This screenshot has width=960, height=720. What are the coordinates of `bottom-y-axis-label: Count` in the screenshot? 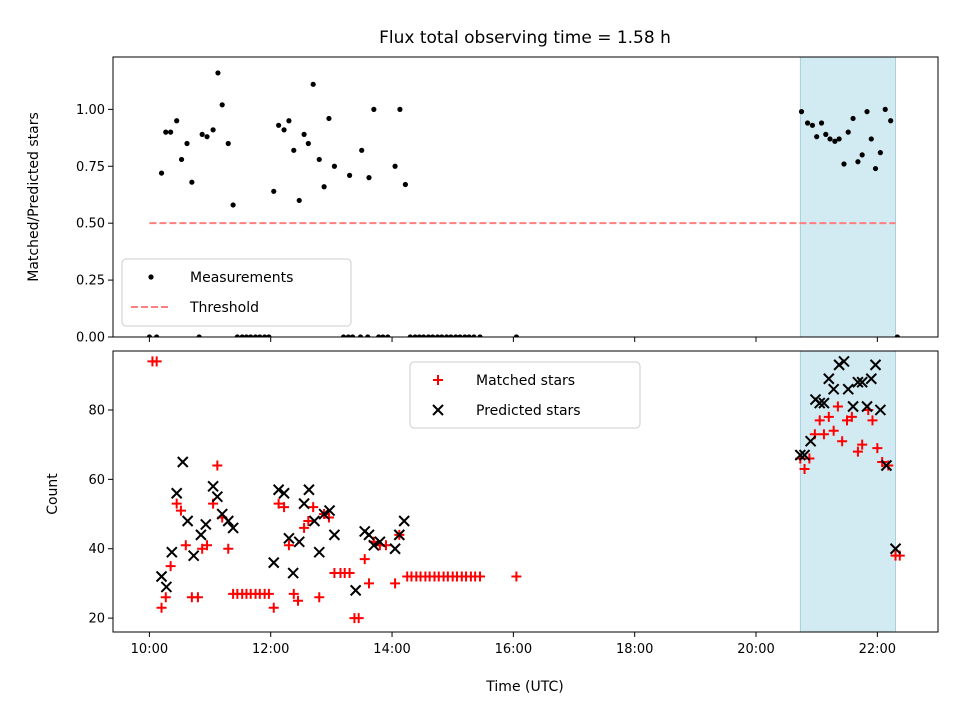 It's located at (53, 494).